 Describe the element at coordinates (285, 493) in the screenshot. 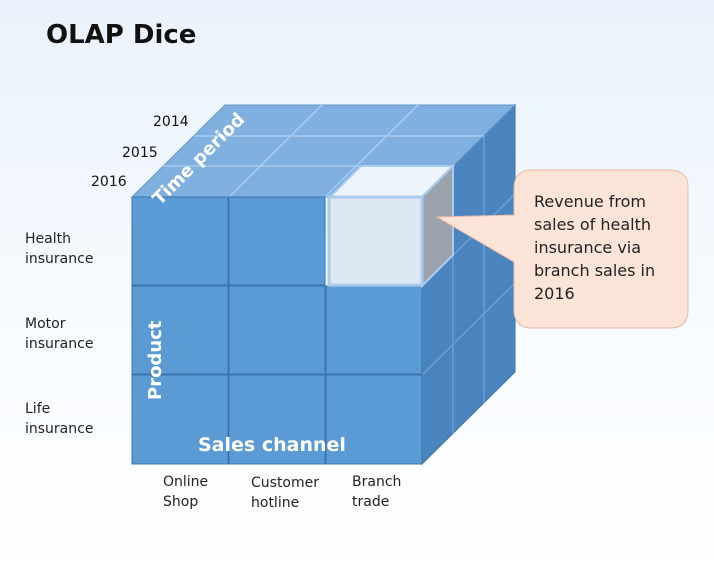

I see `channel-label-hotline: Customer hotline` at that location.